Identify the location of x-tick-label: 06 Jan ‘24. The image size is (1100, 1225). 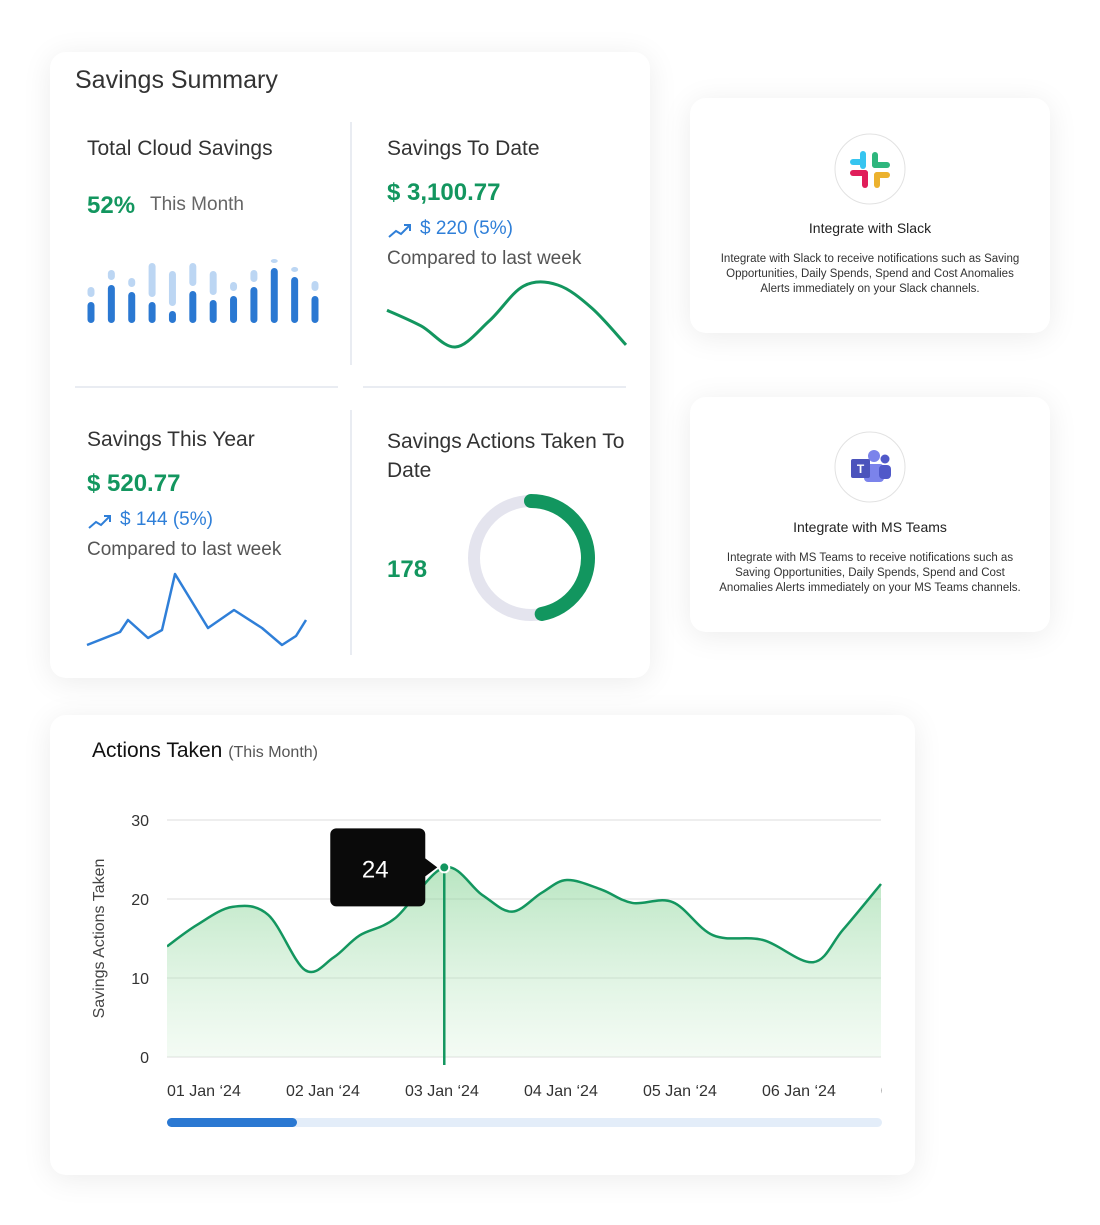
(799, 1091).